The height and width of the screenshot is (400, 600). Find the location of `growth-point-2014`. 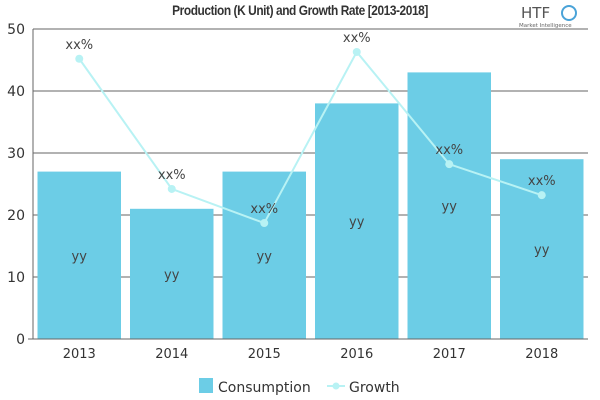

growth-point-2014 is located at coordinates (171, 188).